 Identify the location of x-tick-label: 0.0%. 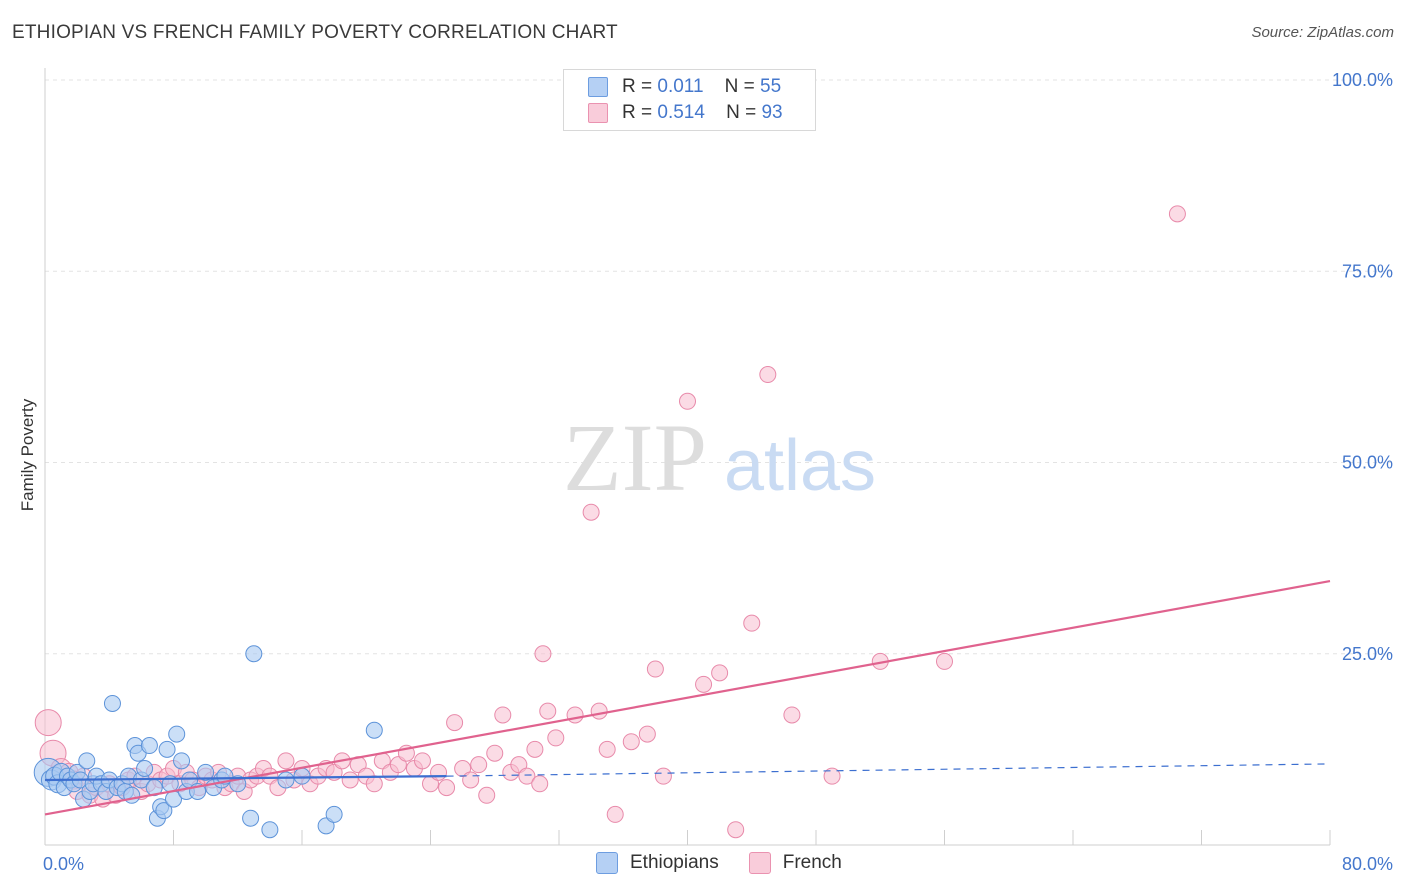
(63, 864).